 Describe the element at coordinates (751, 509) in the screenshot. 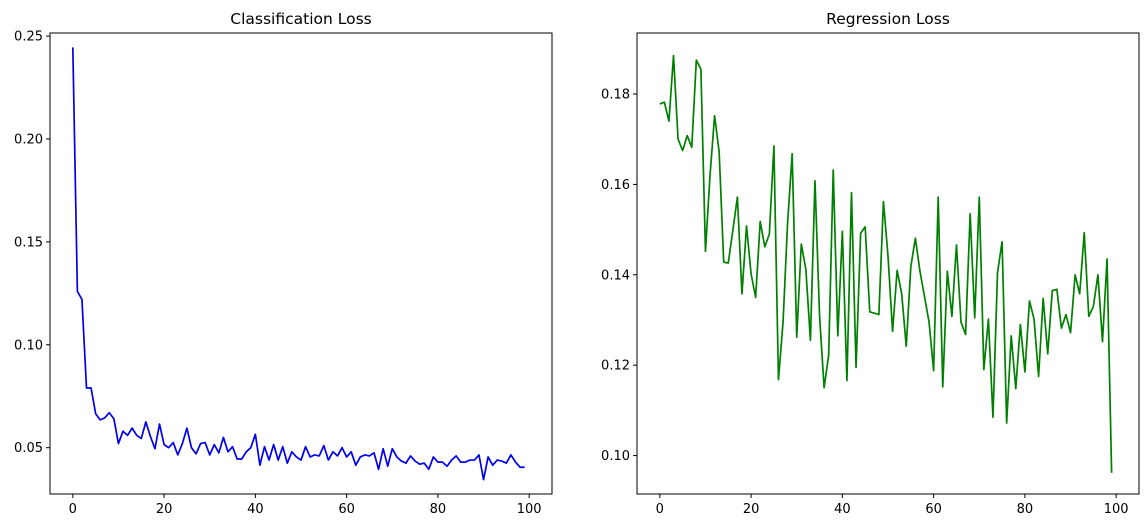

I see `x-tick-label-regression-20: 20` at that location.